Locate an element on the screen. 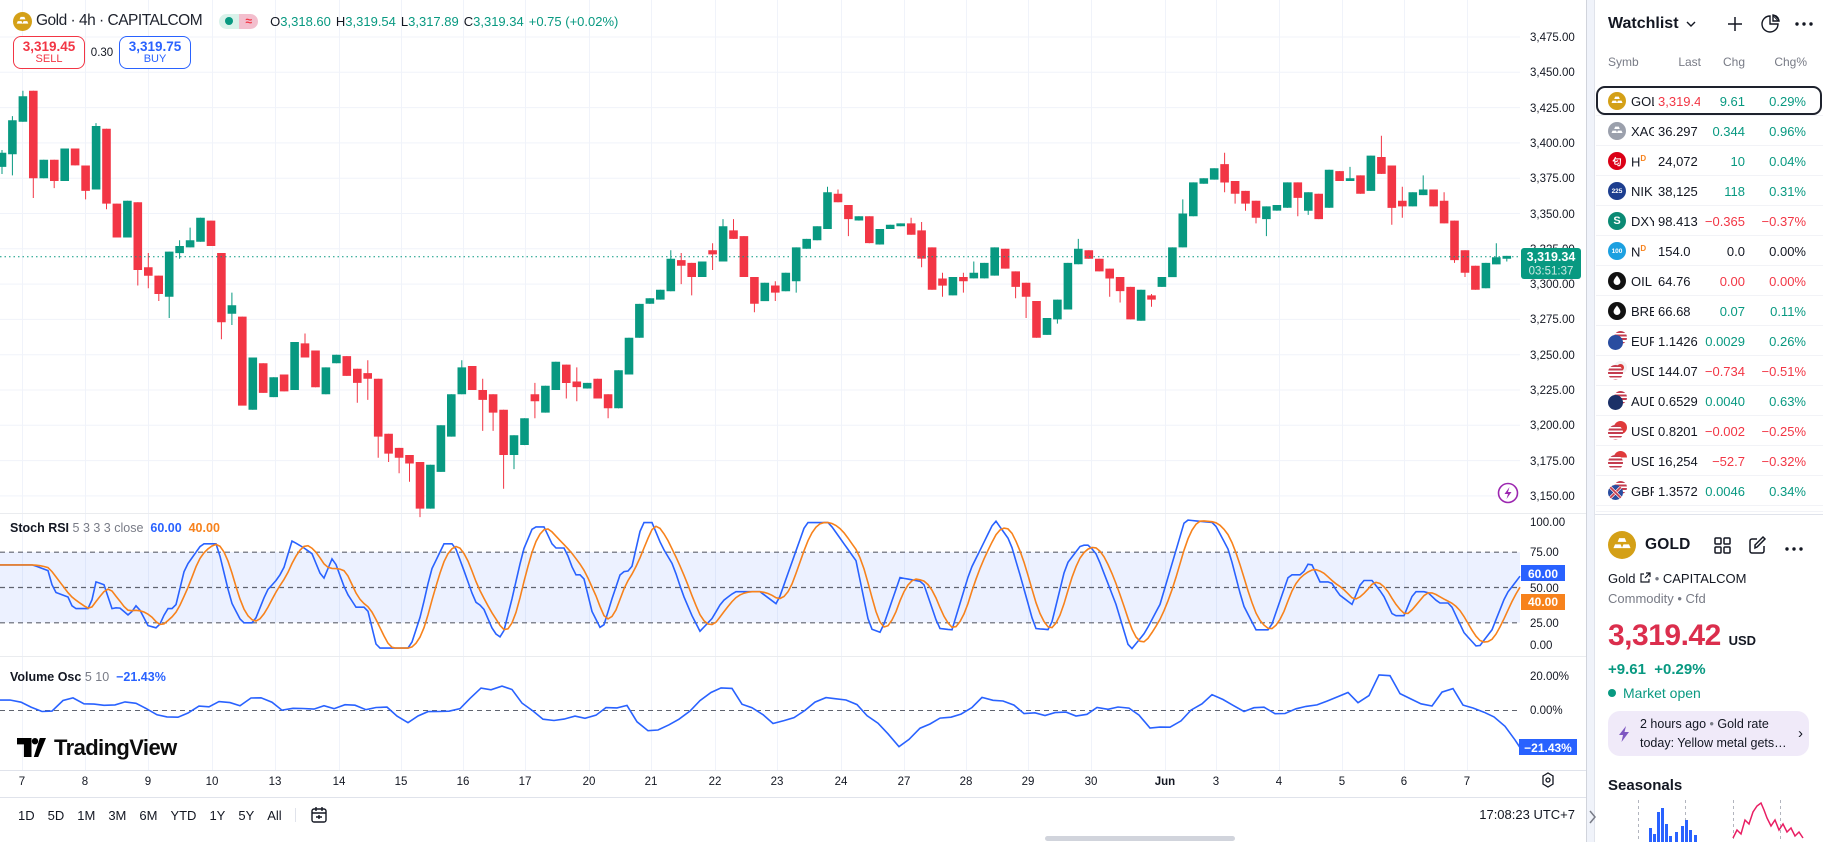 This screenshot has width=1823, height=842. svg-text: 20 is located at coordinates (589, 782).